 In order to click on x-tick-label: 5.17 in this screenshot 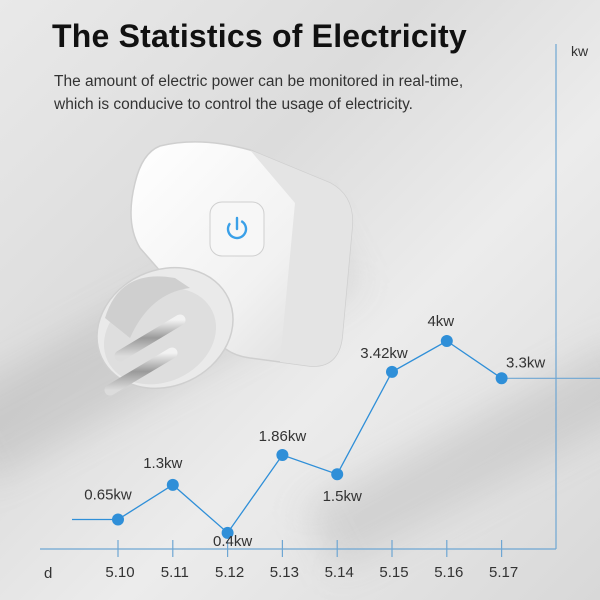, I will do `click(503, 572)`.